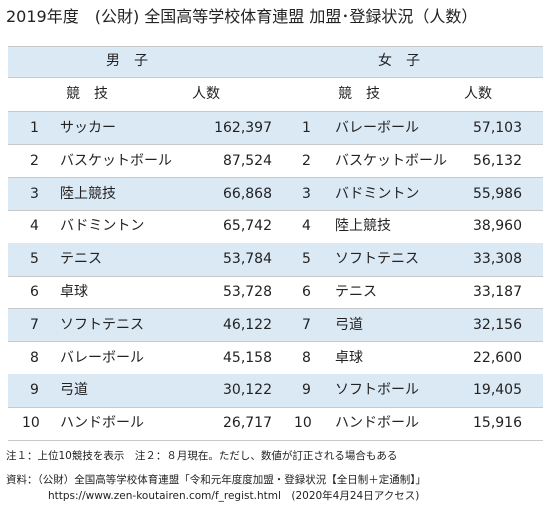 This screenshot has width=551, height=515. What do you see at coordinates (247, 160) in the screenshot?
I see `count: 87,524` at bounding box center [247, 160].